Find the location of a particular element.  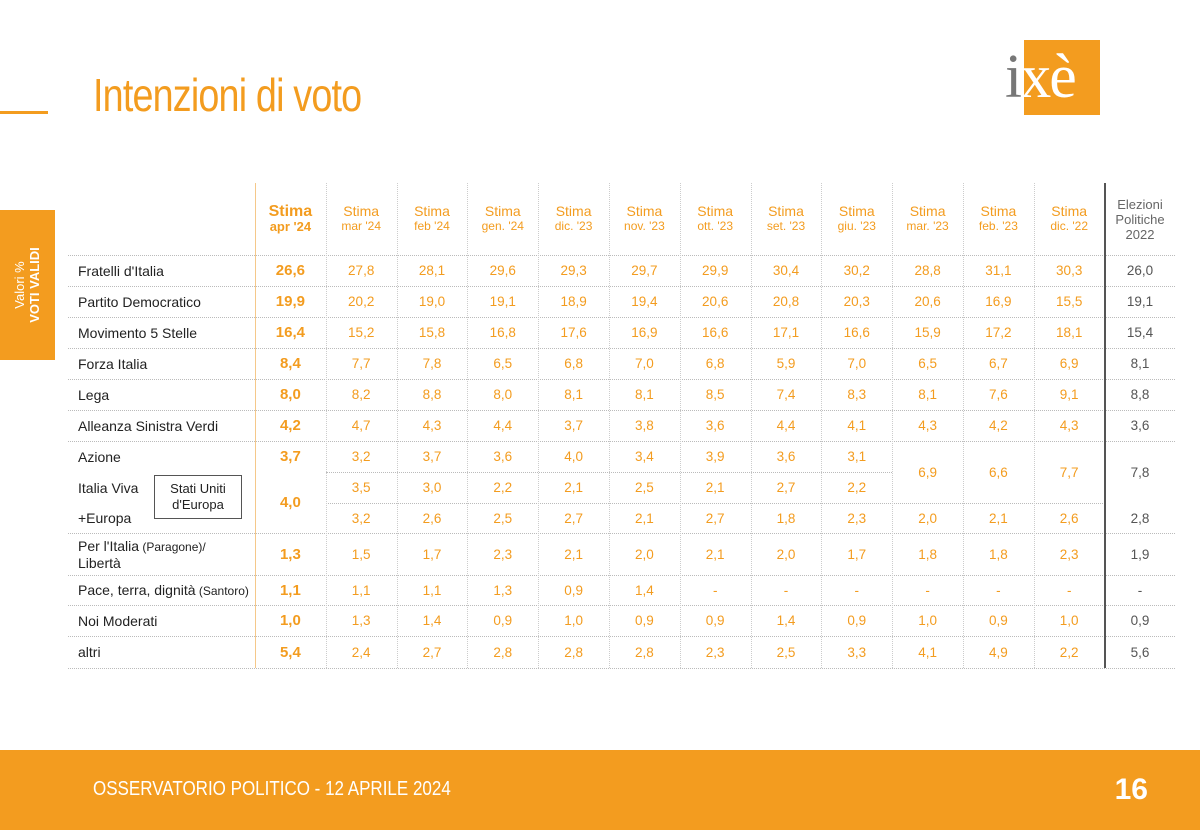

column-header: Stima feb '24 is located at coordinates (432, 219).